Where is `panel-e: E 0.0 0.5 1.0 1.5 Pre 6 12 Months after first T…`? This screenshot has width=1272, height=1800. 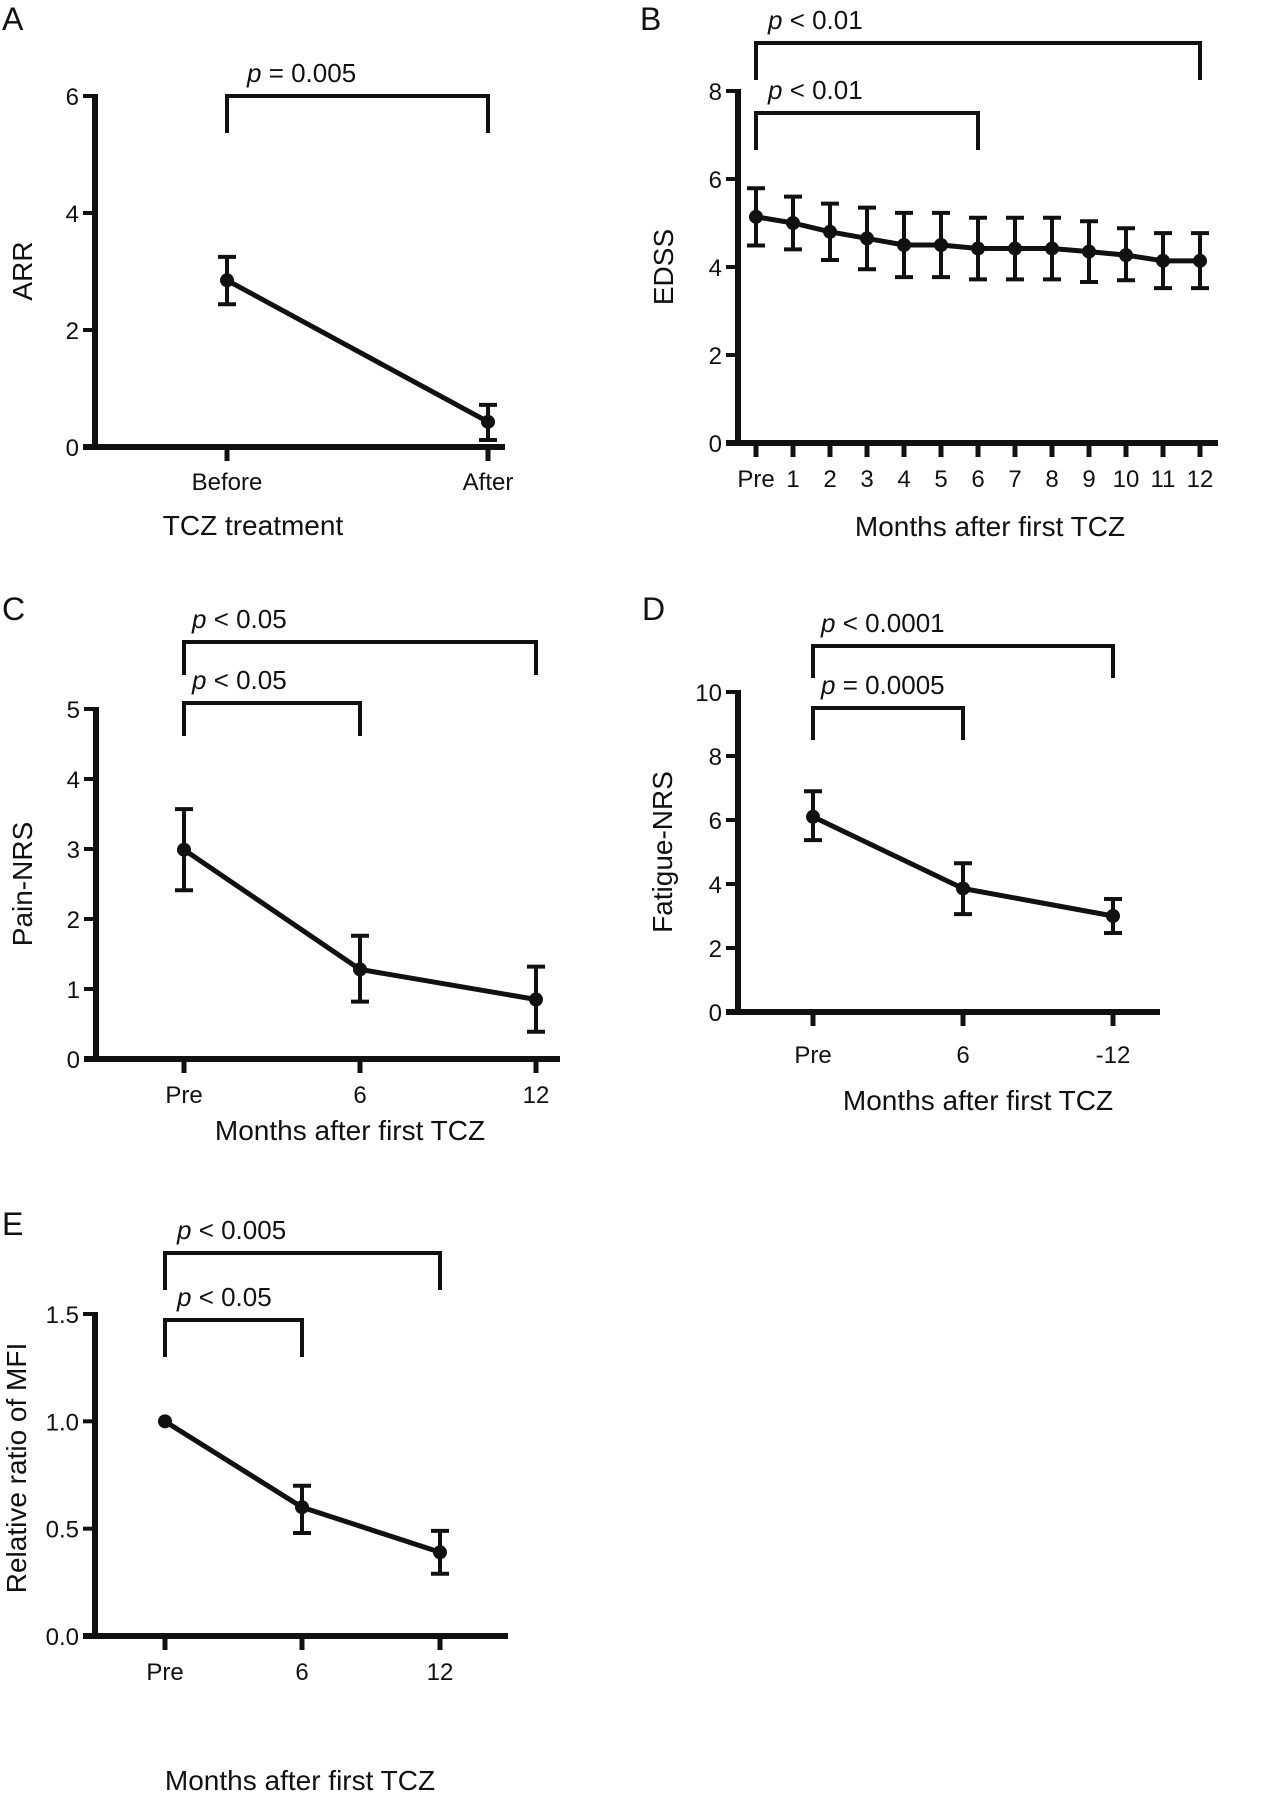 panel-e: E 0.0 0.5 1.0 1.5 Pre 6 12 Months after first T… is located at coordinates (254, 1501).